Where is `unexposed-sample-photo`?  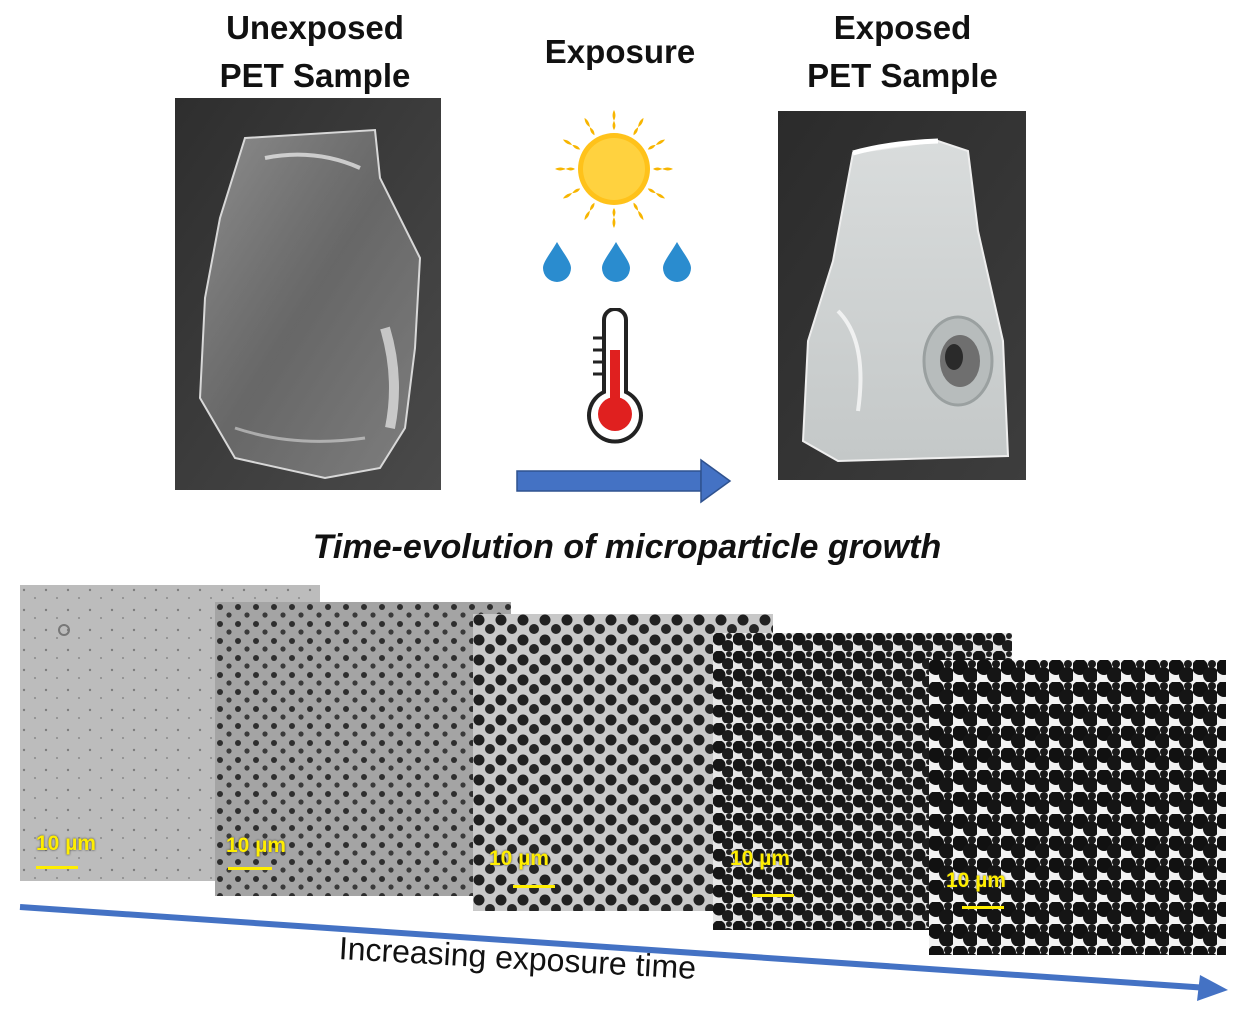
unexposed-sample-photo is located at coordinates (308, 294).